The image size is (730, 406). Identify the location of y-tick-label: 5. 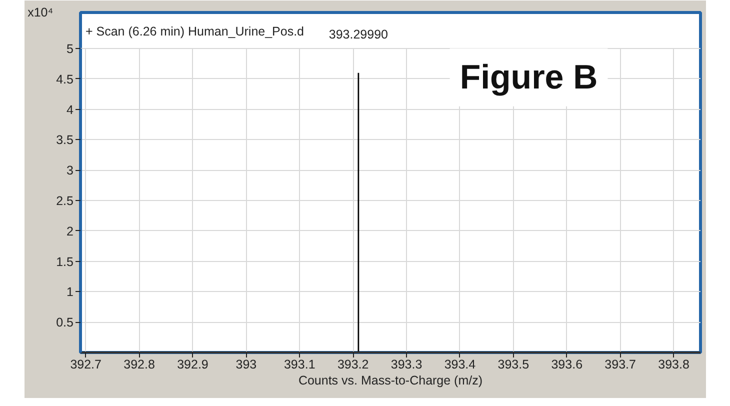
(70, 49).